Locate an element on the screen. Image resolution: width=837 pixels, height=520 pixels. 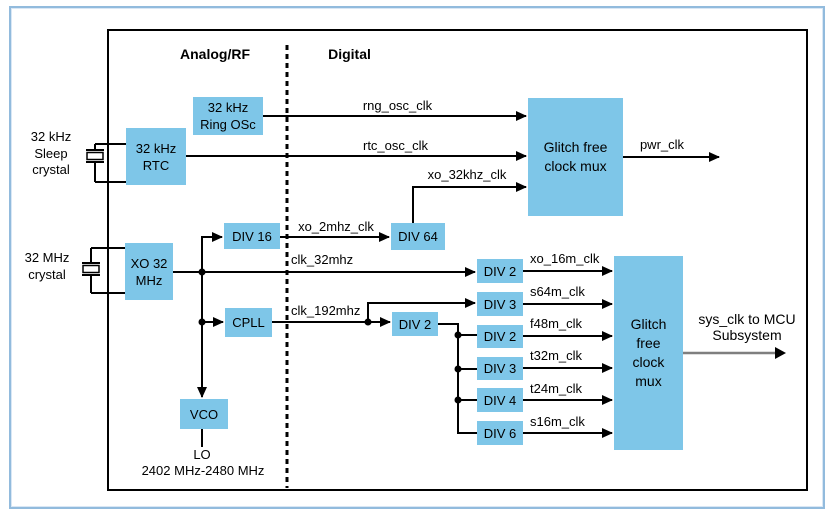
output-sys-clk: sys_clk to MCU Subsystem is located at coordinates (747, 327).